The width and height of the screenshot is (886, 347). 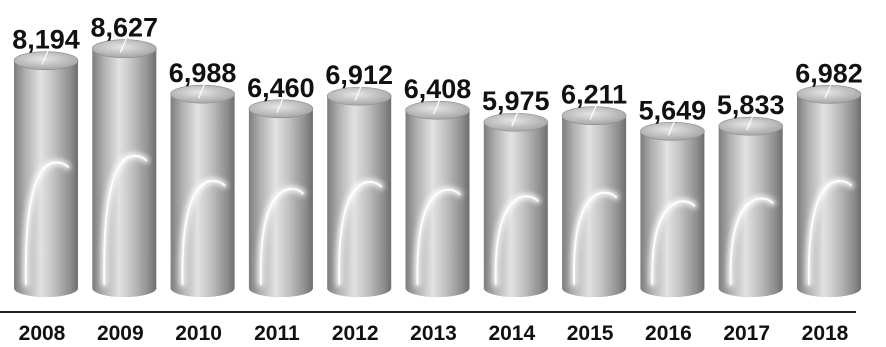 I want to click on category-label-2013: 2013, so click(x=433, y=333).